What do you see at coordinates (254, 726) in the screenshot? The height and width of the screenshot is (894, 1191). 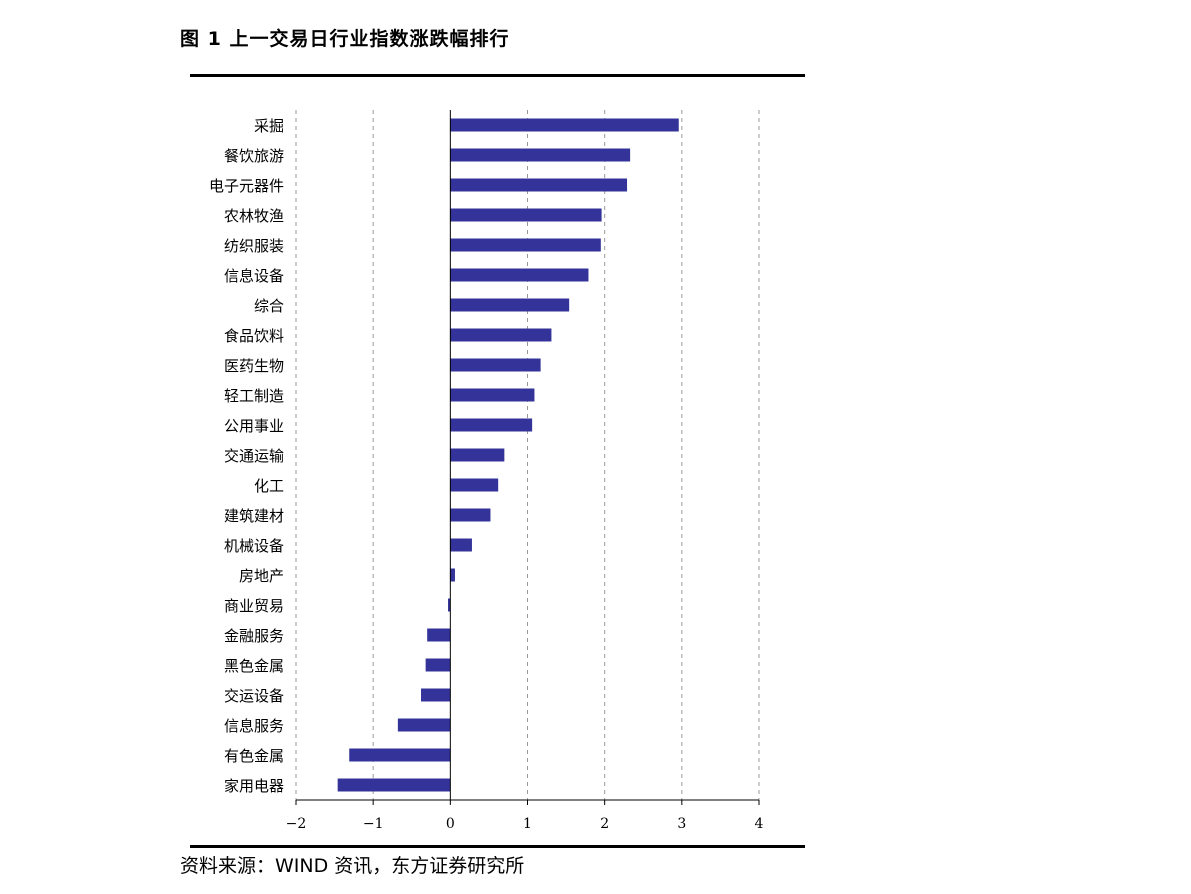 I see `category-label: 信息服务` at bounding box center [254, 726].